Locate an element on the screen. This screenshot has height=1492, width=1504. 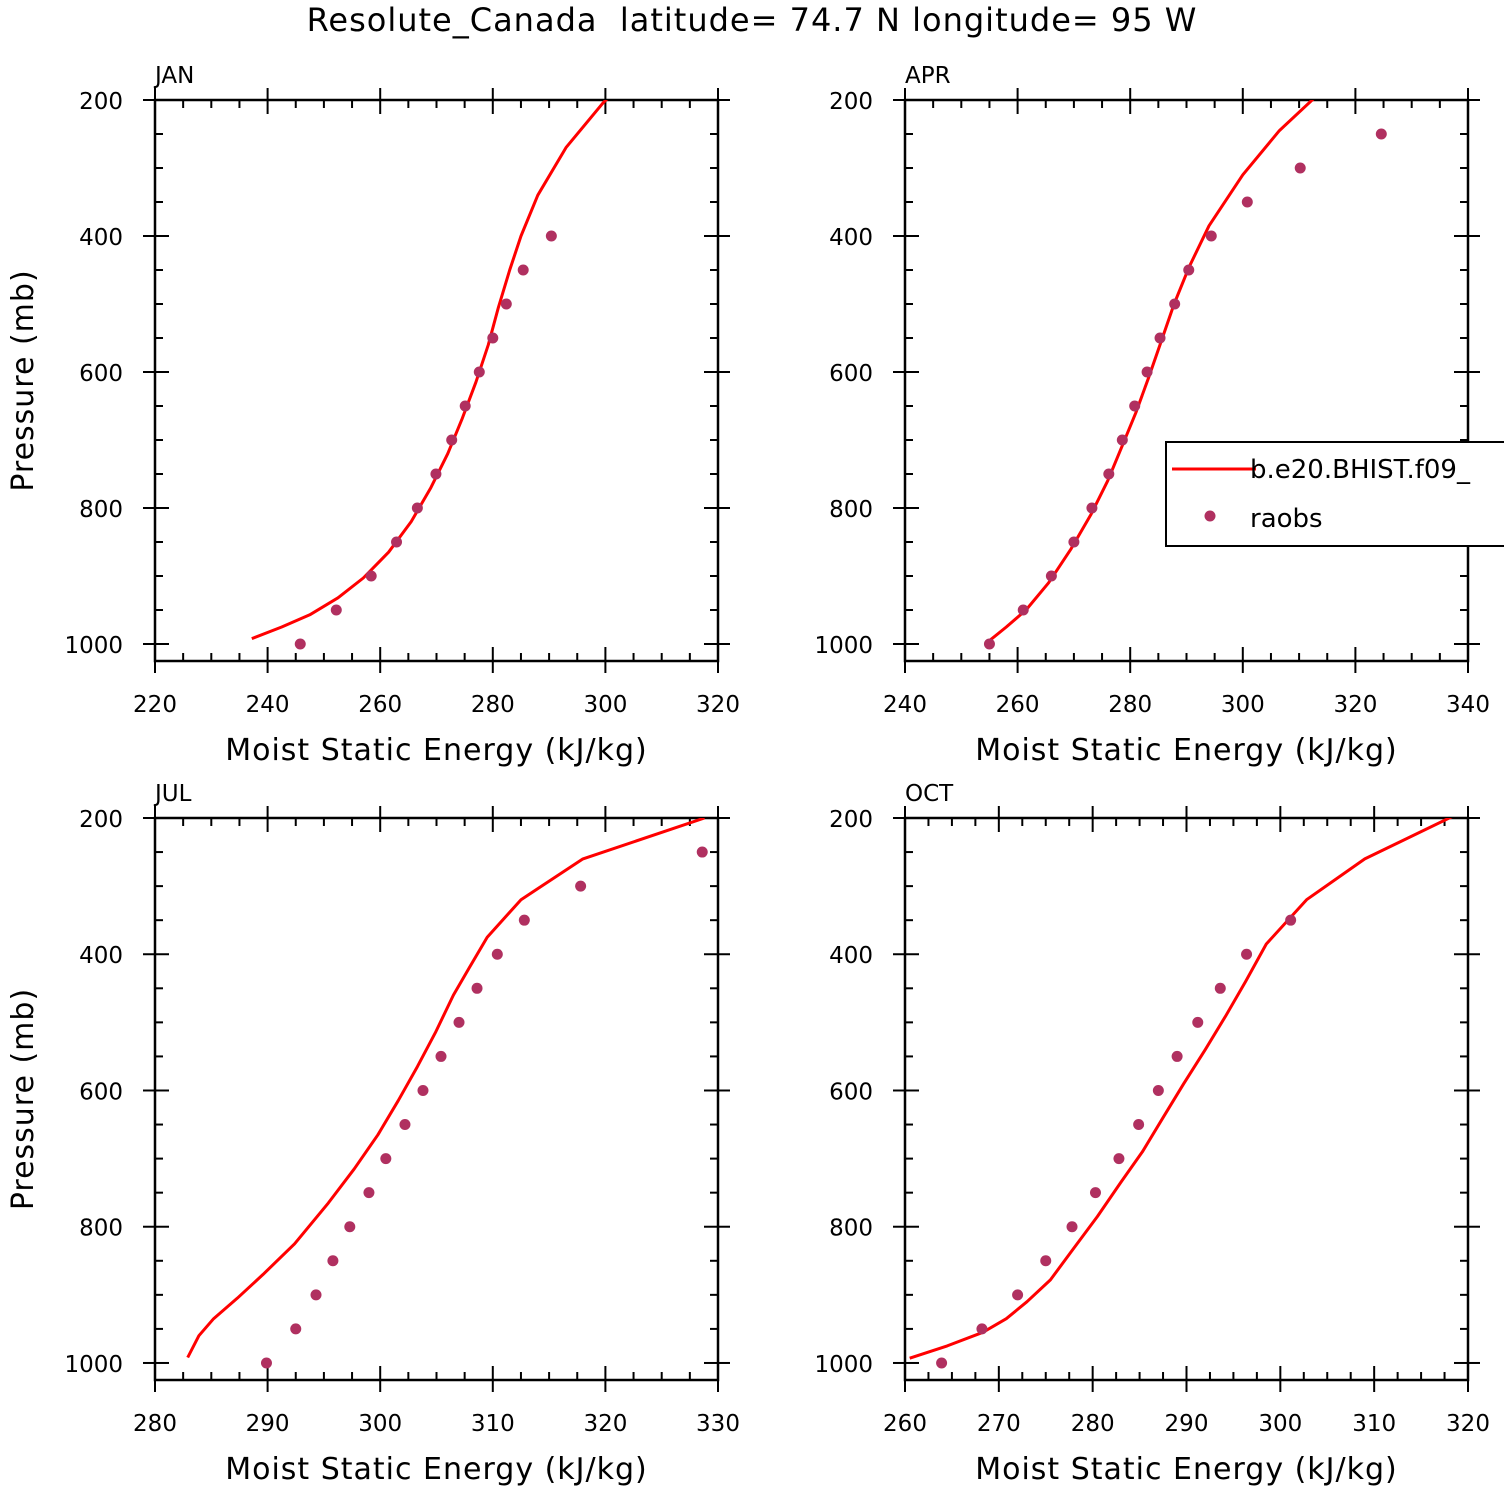
x-tick-label: 310 is located at coordinates (1374, 1424).